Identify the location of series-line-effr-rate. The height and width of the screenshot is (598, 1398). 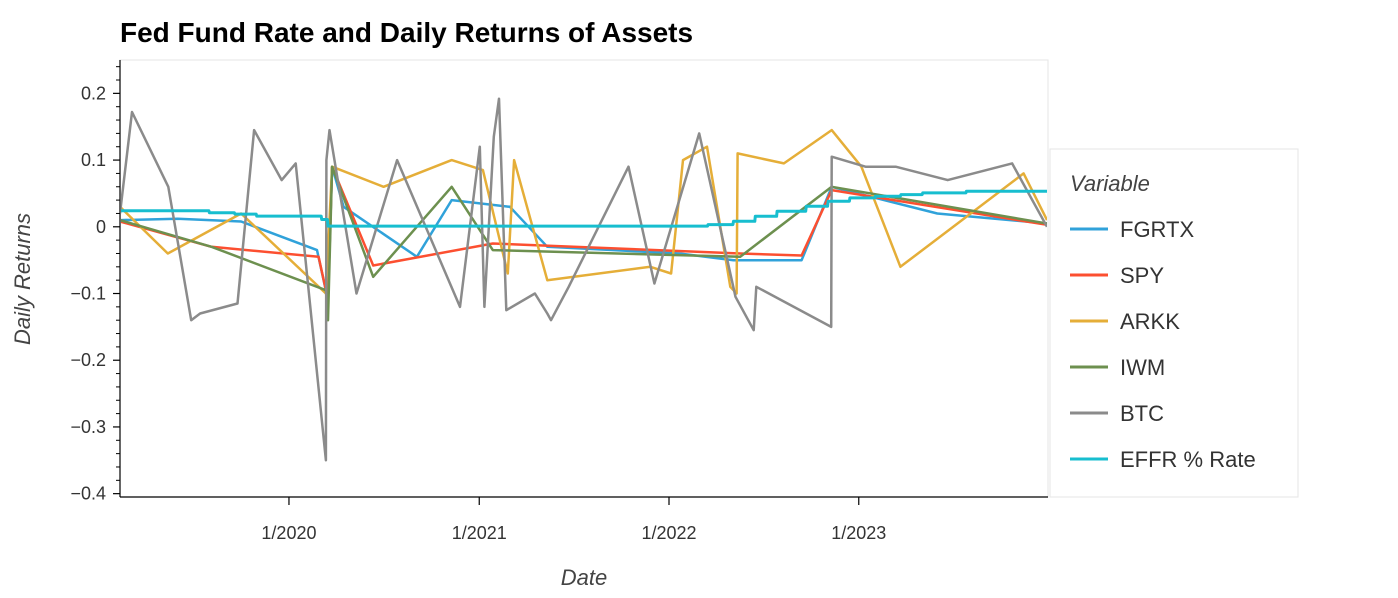
(584, 208).